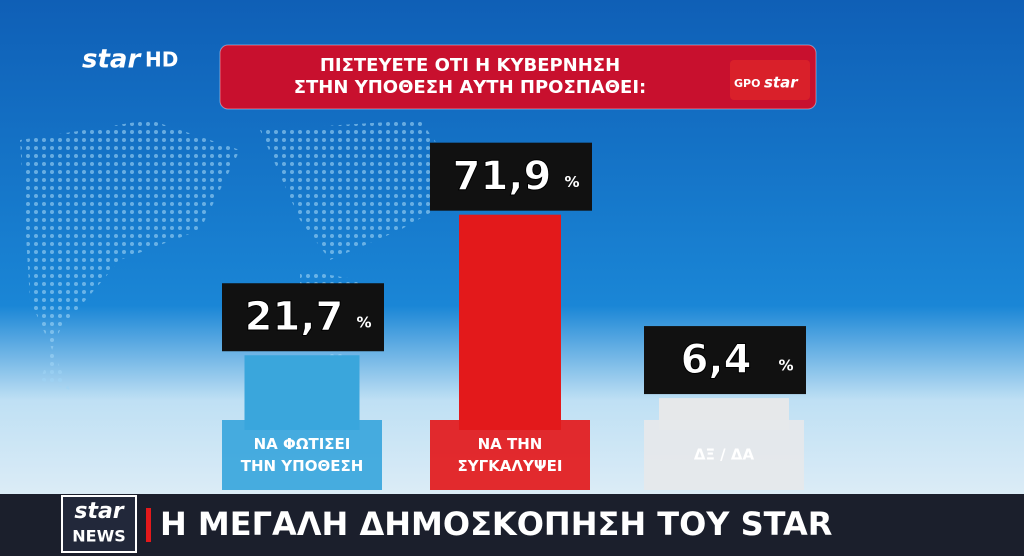 The width and height of the screenshot is (1024, 556). What do you see at coordinates (112, 60) in the screenshot?
I see `channel-logo: star` at bounding box center [112, 60].